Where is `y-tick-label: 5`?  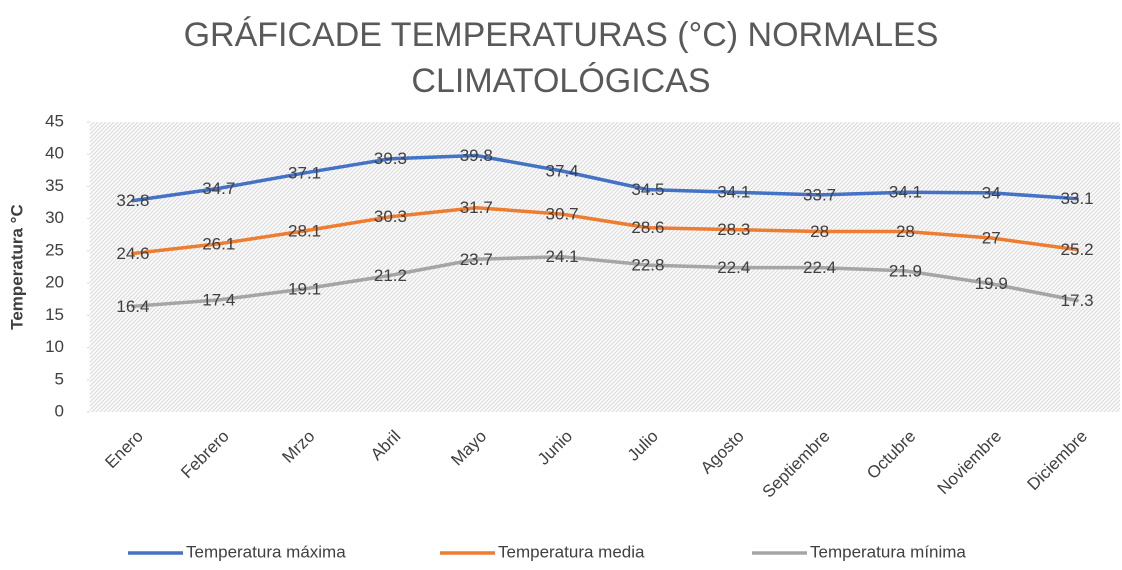
y-tick-label: 5 is located at coordinates (59, 378).